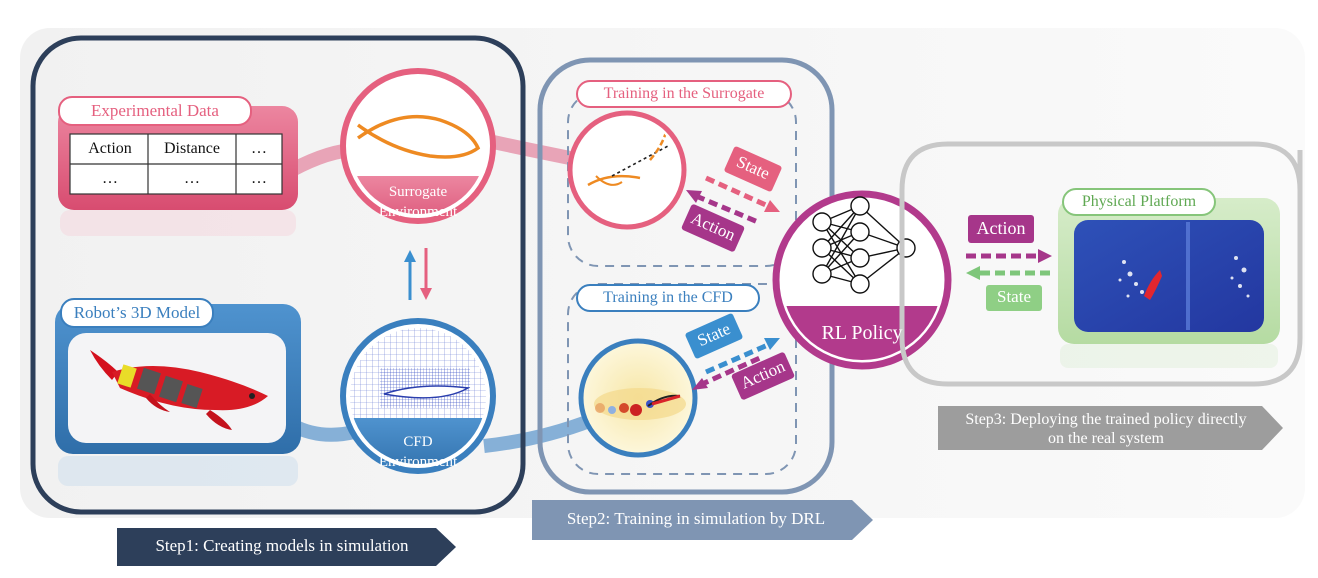 The width and height of the screenshot is (1318, 578). What do you see at coordinates (720, 221) in the screenshot?
I see `surrogate-action-arrow` at bounding box center [720, 221].